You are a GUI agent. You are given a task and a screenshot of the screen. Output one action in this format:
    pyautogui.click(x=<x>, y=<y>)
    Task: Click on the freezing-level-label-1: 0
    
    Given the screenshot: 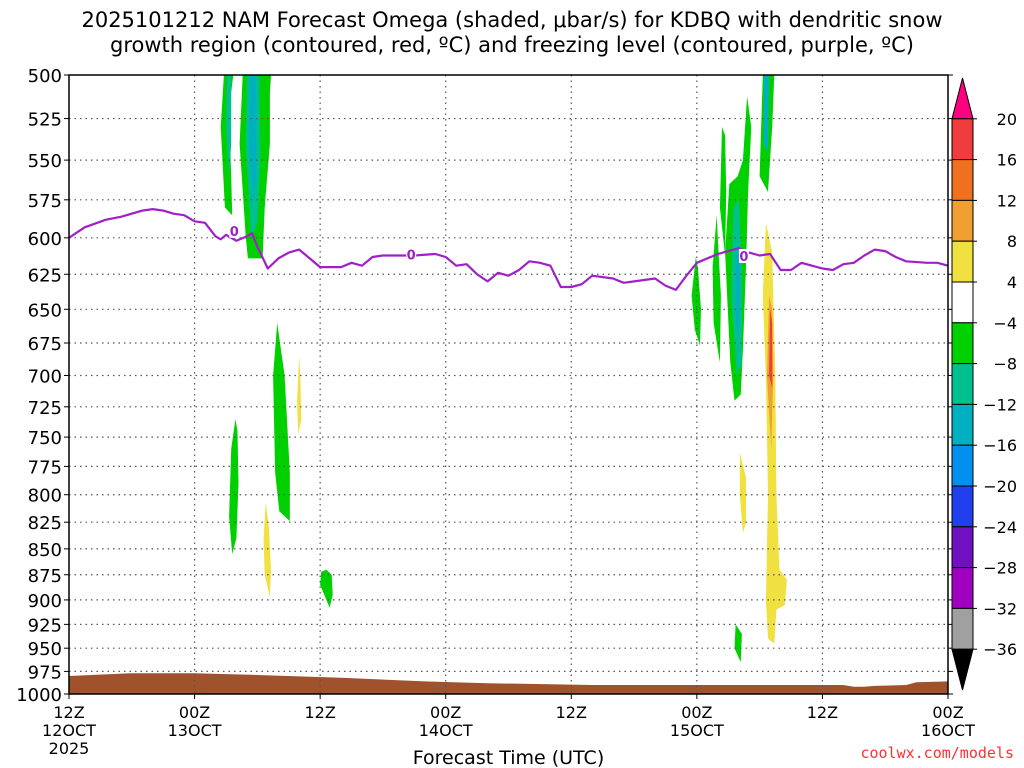 What is the action you would take?
    pyautogui.click(x=411, y=256)
    